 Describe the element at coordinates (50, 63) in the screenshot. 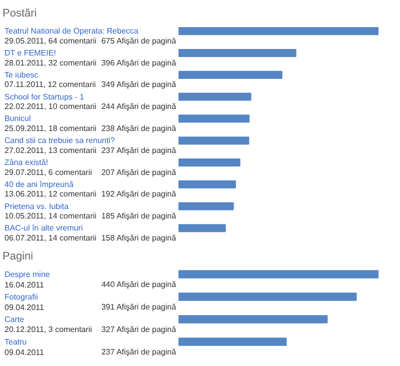

I see `text: 28.01.2011, 32 comentarii` at that location.